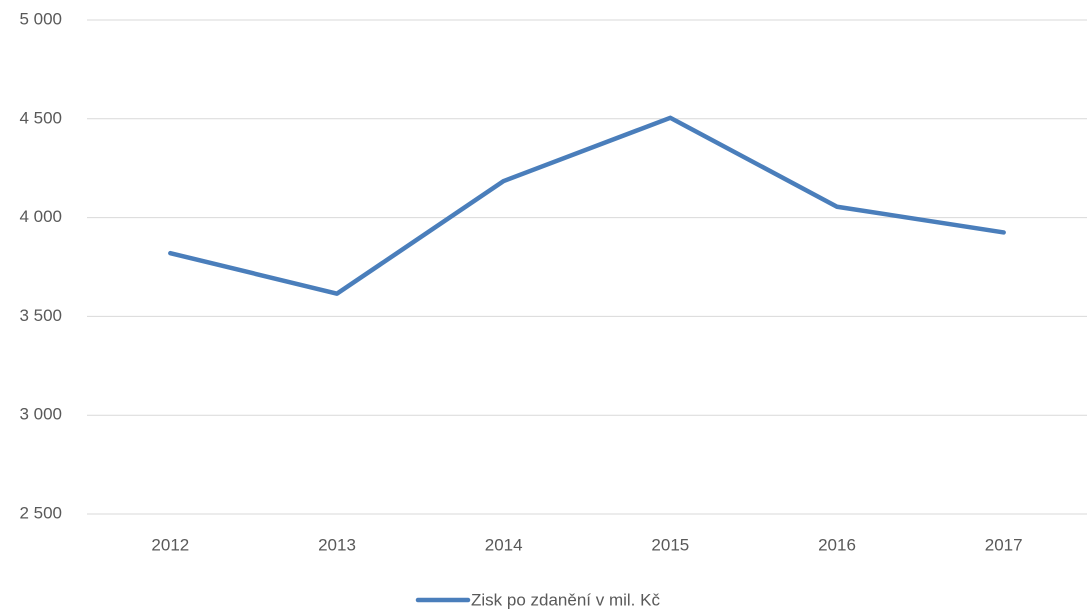  What do you see at coordinates (837, 544) in the screenshot?
I see `x-tick-label: 2016` at bounding box center [837, 544].